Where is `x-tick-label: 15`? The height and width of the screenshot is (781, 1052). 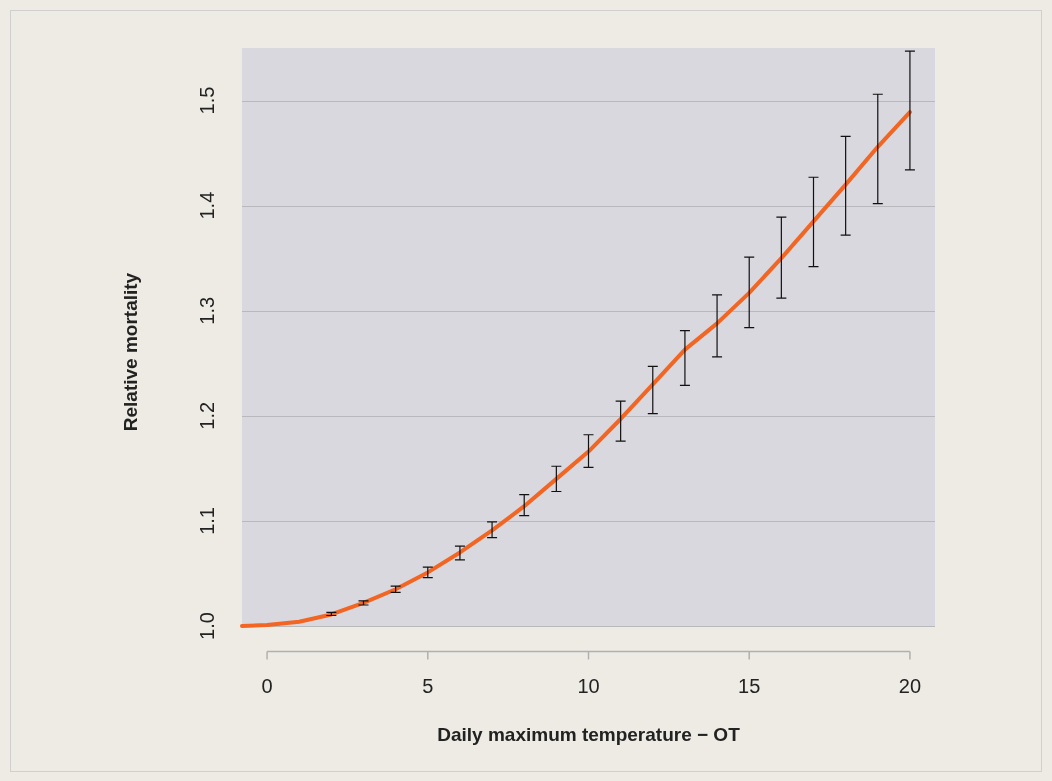 x-tick-label: 15 is located at coordinates (749, 686).